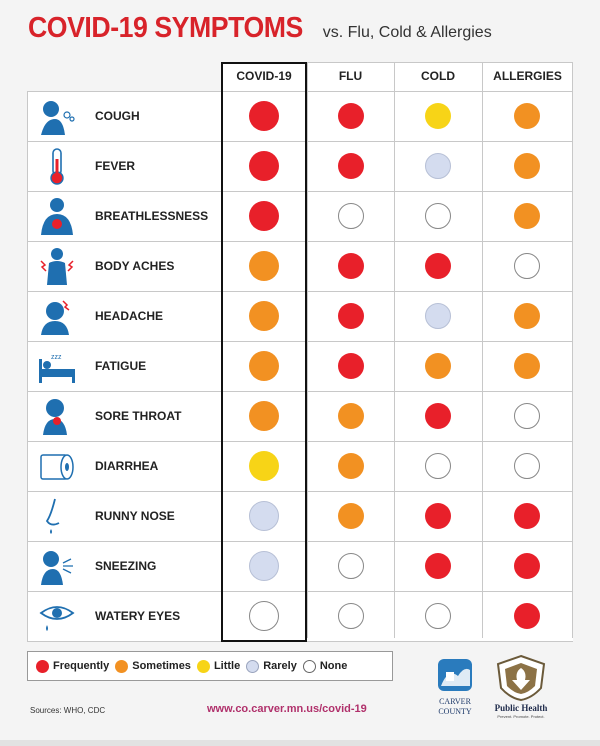  Describe the element at coordinates (227, 666) in the screenshot. I see `legend-label: Little` at that location.